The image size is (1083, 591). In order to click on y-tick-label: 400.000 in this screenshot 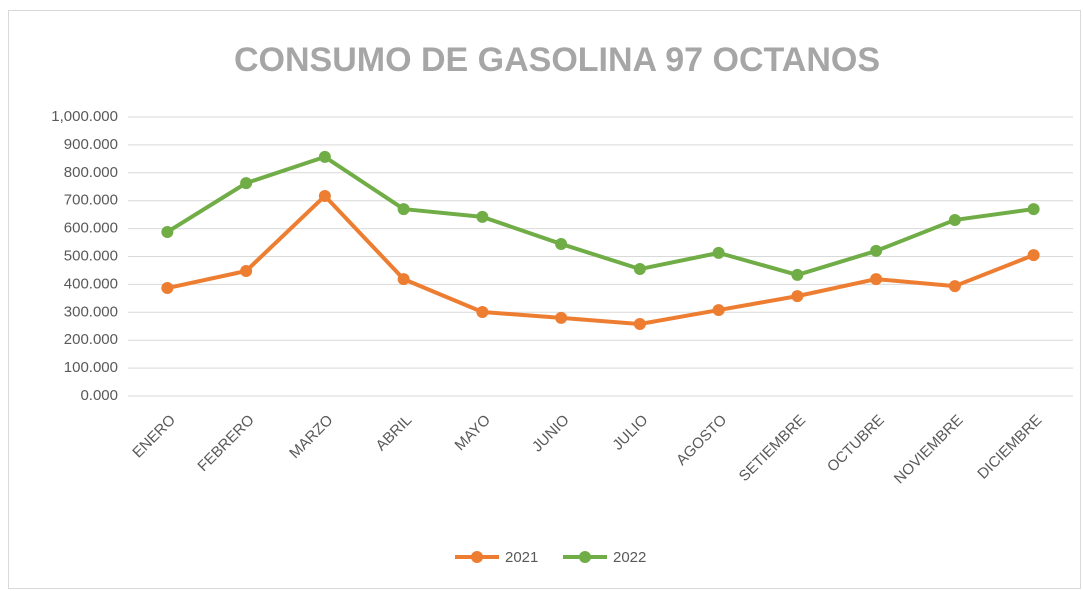, I will do `click(91, 283)`.